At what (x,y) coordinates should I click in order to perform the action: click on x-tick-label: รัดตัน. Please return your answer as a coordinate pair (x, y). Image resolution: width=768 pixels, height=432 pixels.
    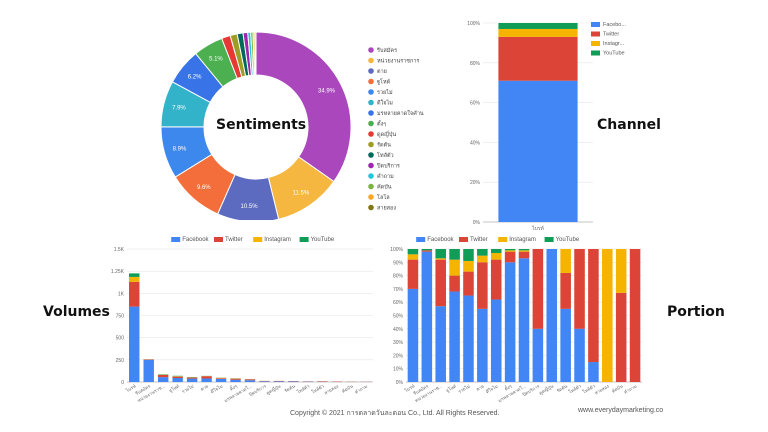
    Looking at the image, I should click on (562, 389).